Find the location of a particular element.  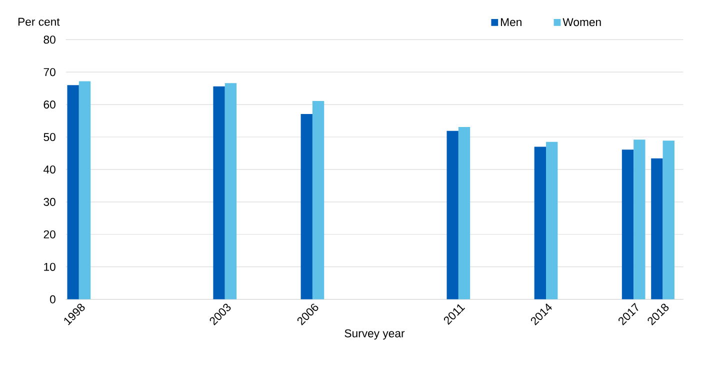

y-tick-label: 20 is located at coordinates (50, 234).